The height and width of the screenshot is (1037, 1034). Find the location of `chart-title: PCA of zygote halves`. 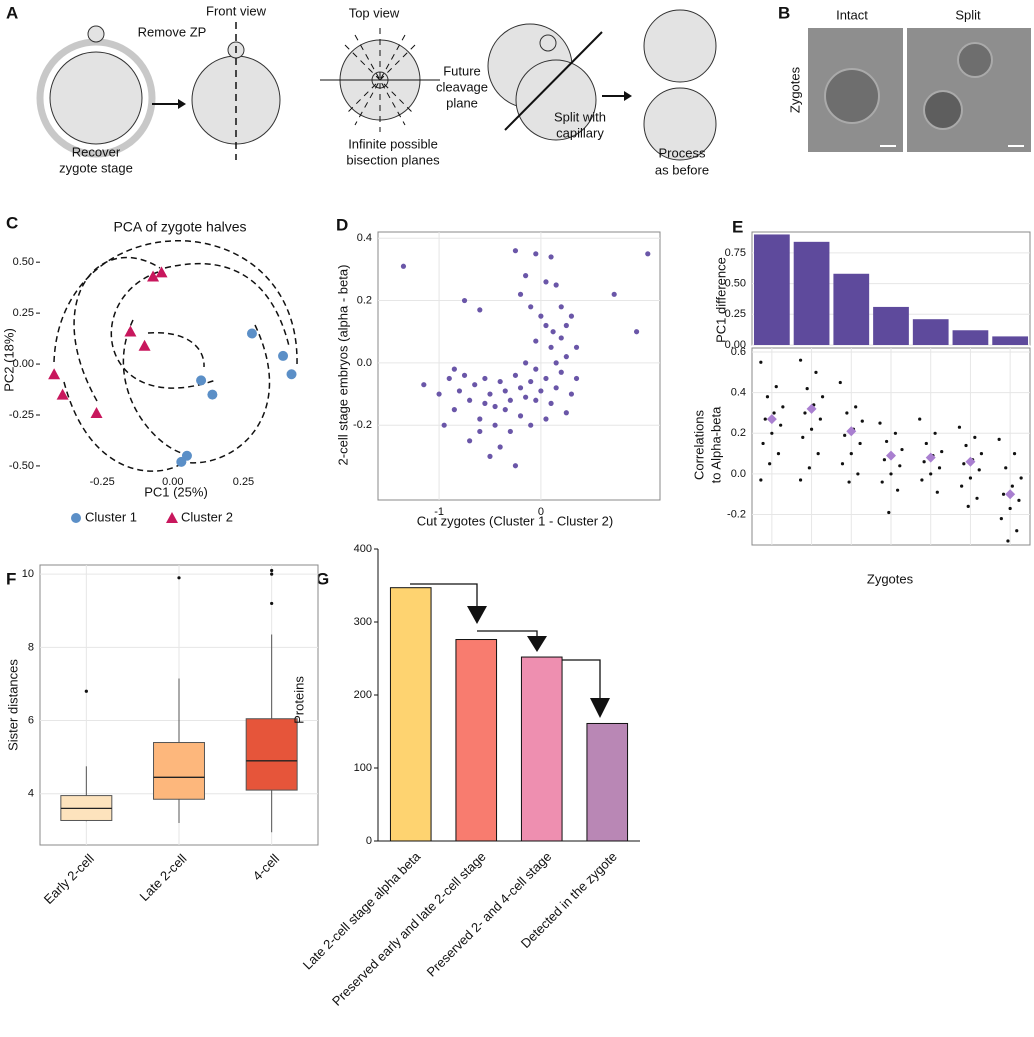

chart-title: PCA of zygote halves is located at coordinates (179, 227).